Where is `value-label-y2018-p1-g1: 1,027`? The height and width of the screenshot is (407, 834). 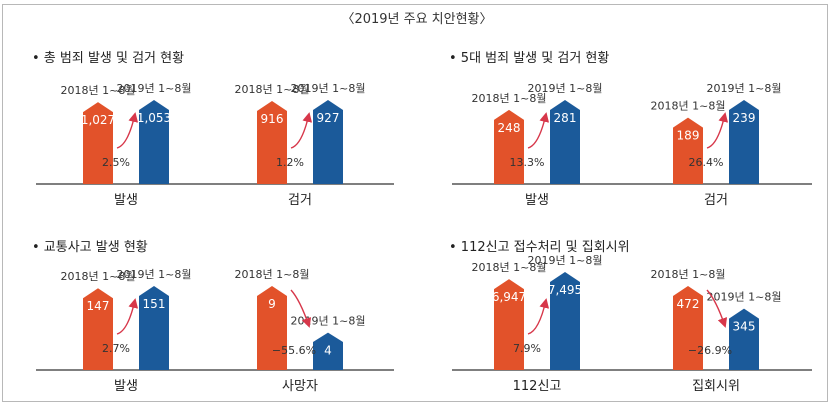 value-label-y2018-p1-g1: 1,027 is located at coordinates (98, 120).